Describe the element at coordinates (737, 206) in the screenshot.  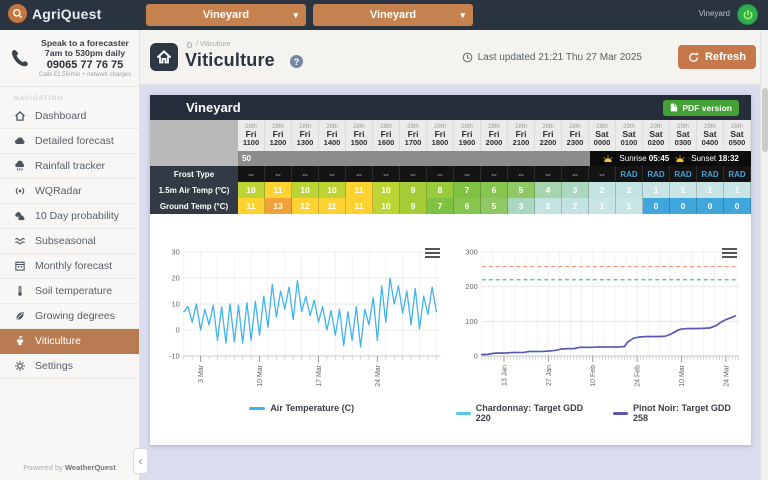
I see `temp-cell: 0` at that location.